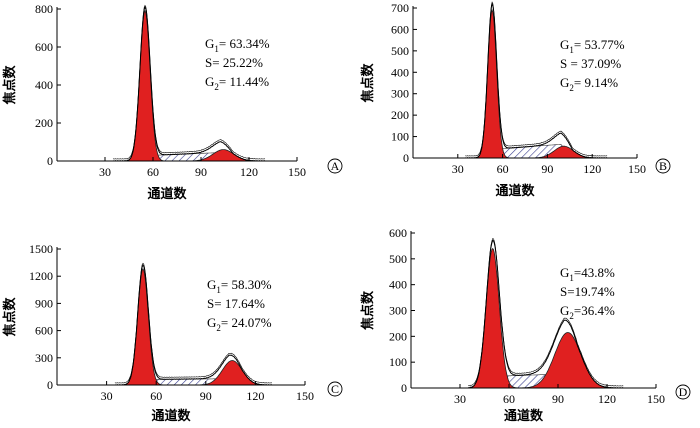 This screenshot has width=700, height=428. Describe the element at coordinates (239, 286) in the screenshot. I see `stat-line: G1= 58.30%` at that location.